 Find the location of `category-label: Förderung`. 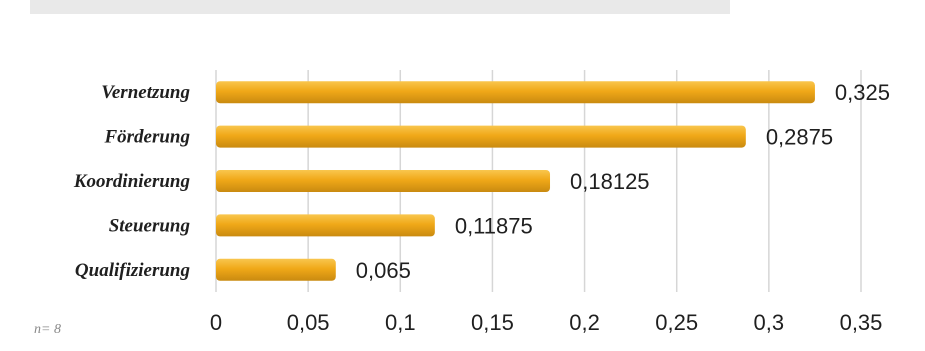

category-label: Förderung is located at coordinates (146, 137).